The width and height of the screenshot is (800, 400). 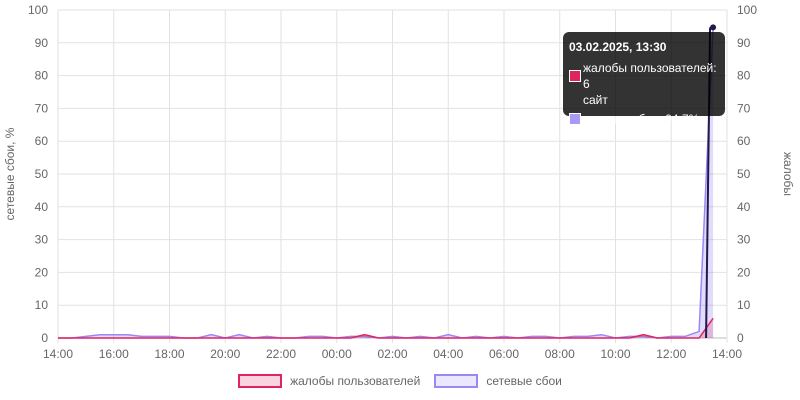 What do you see at coordinates (788, 174) in the screenshot?
I see `y-axis-label-right: жалобы` at bounding box center [788, 174].